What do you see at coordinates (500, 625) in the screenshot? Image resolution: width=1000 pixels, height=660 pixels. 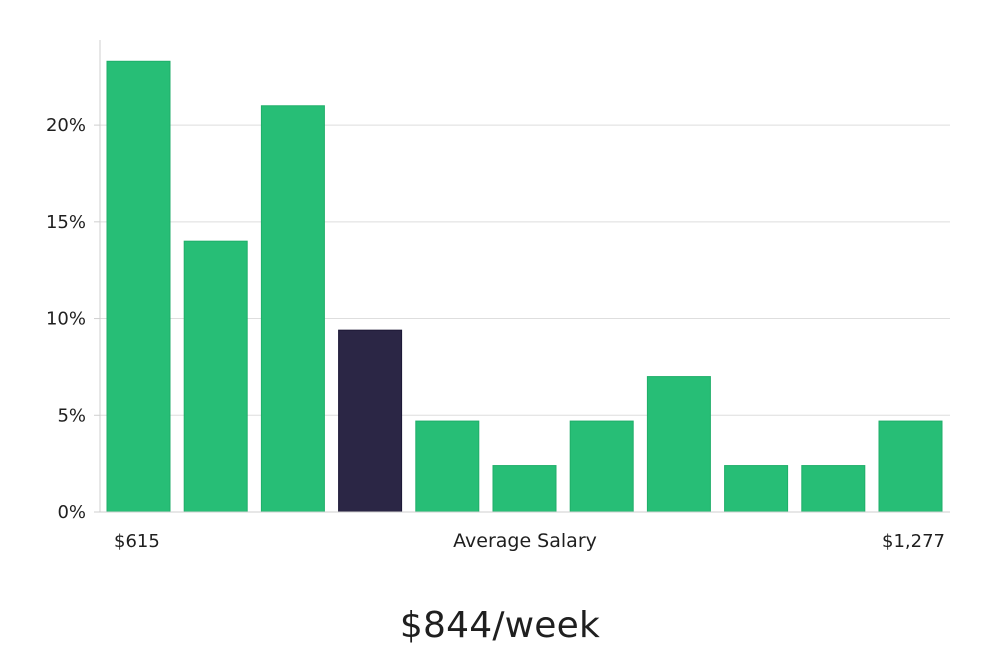 I see `average-salary-readout: $844/week` at bounding box center [500, 625].